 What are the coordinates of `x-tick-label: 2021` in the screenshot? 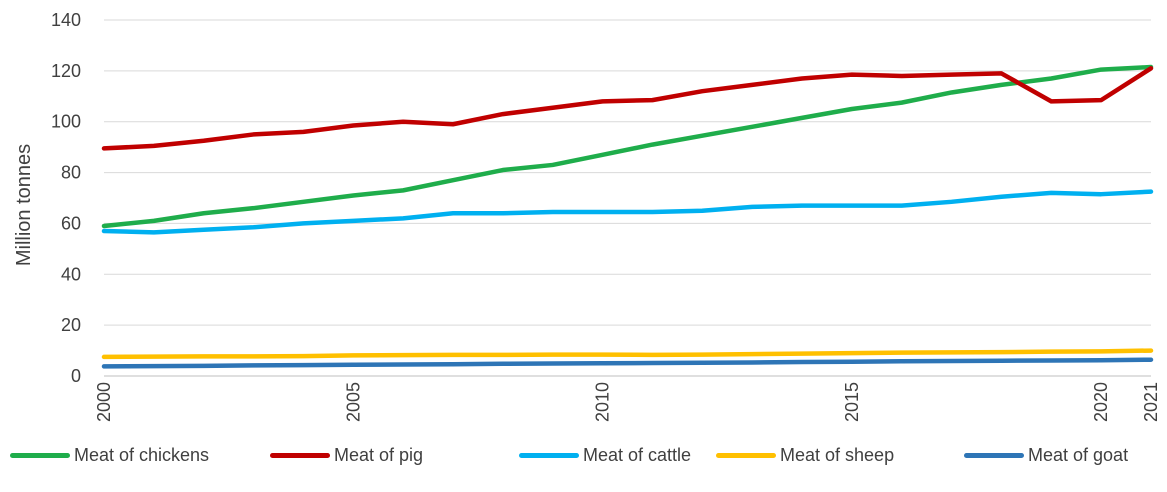 It's located at (1151, 402).